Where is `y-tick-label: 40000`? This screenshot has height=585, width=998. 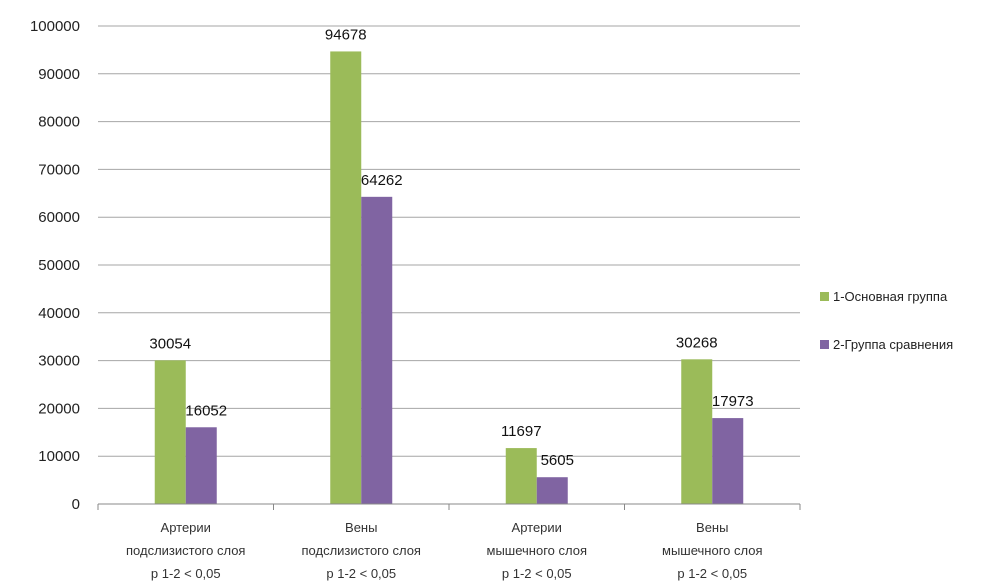
y-tick-label: 40000 is located at coordinates (59, 313).